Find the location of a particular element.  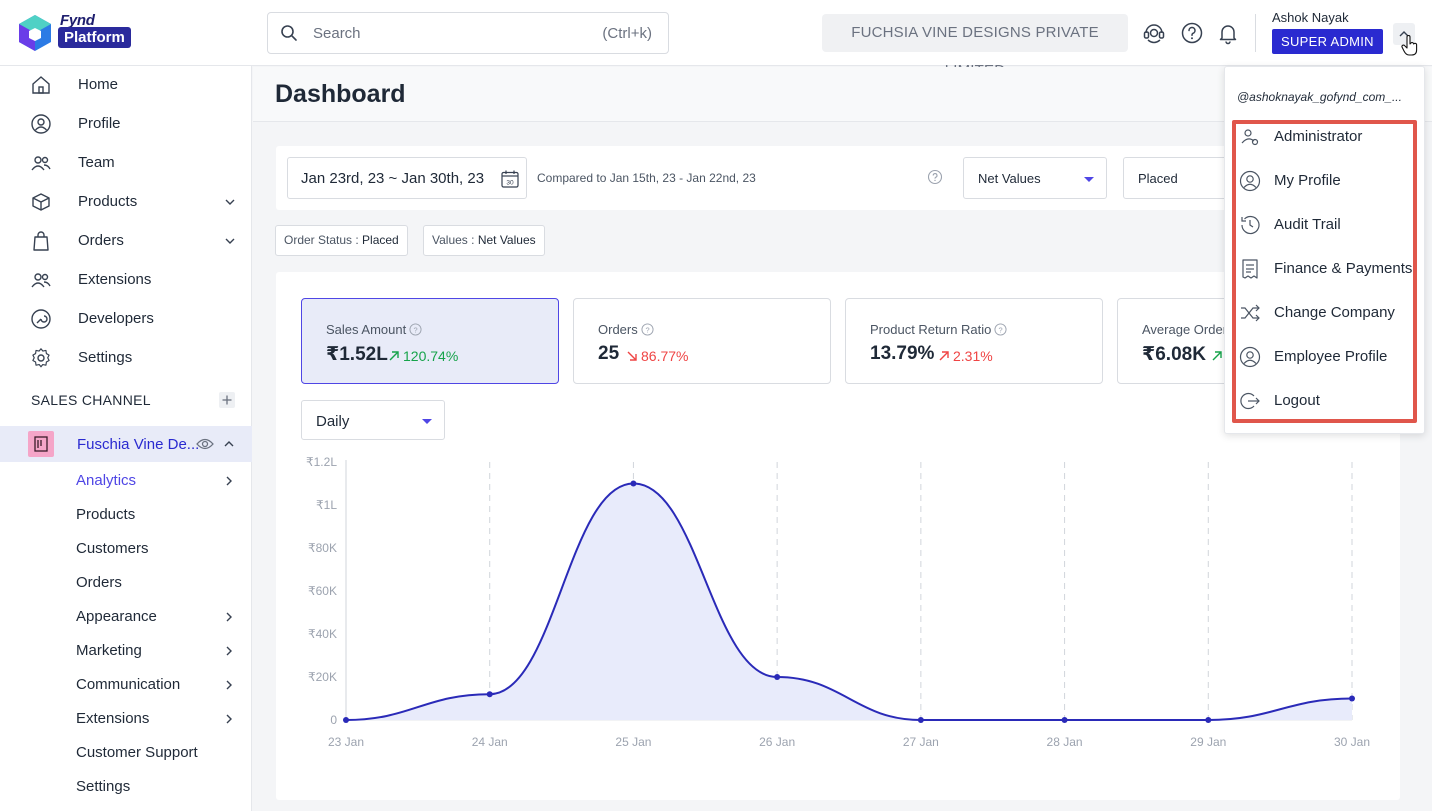

plus-icon is located at coordinates (227, 400).